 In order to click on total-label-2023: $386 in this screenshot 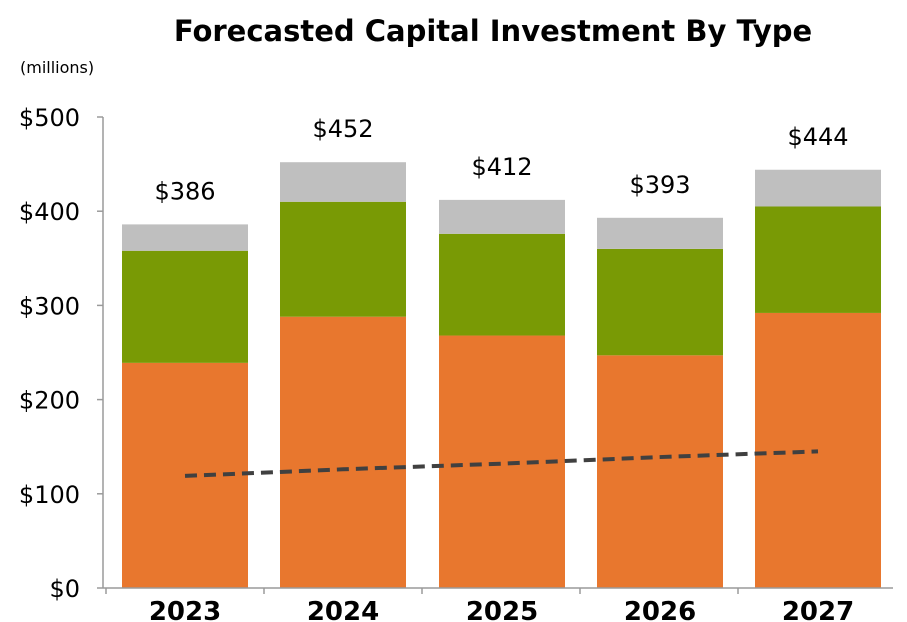, I will do `click(184, 191)`.